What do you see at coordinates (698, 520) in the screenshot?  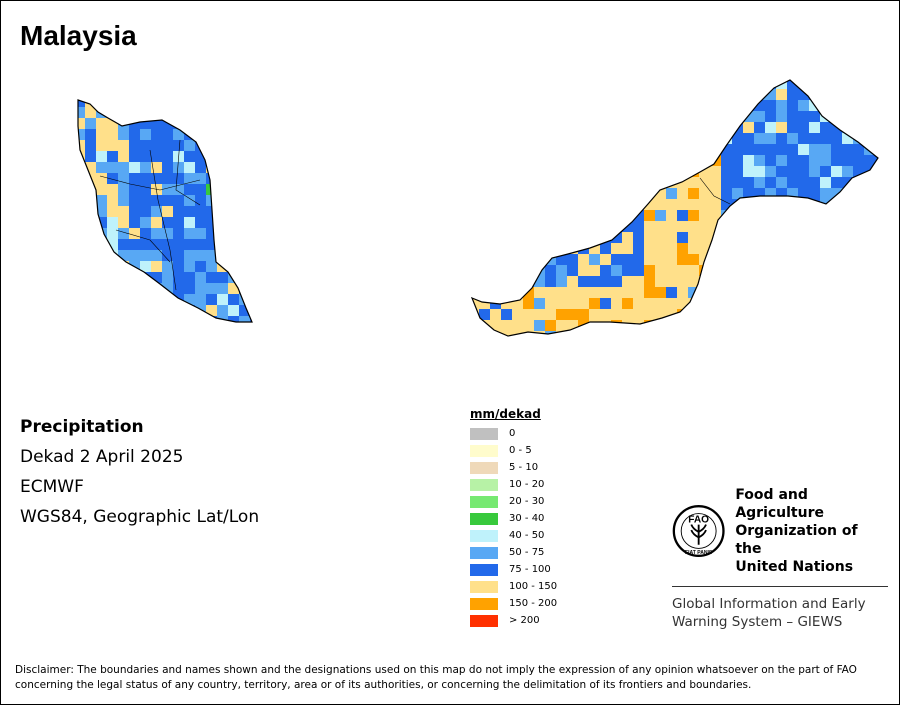 I see `svg-text: FAO` at bounding box center [698, 520].